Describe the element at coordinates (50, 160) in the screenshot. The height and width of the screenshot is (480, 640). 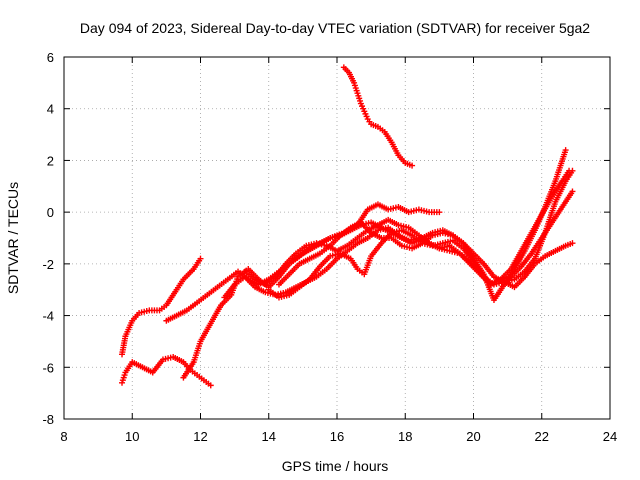
I see `y-tick-label: 2` at that location.